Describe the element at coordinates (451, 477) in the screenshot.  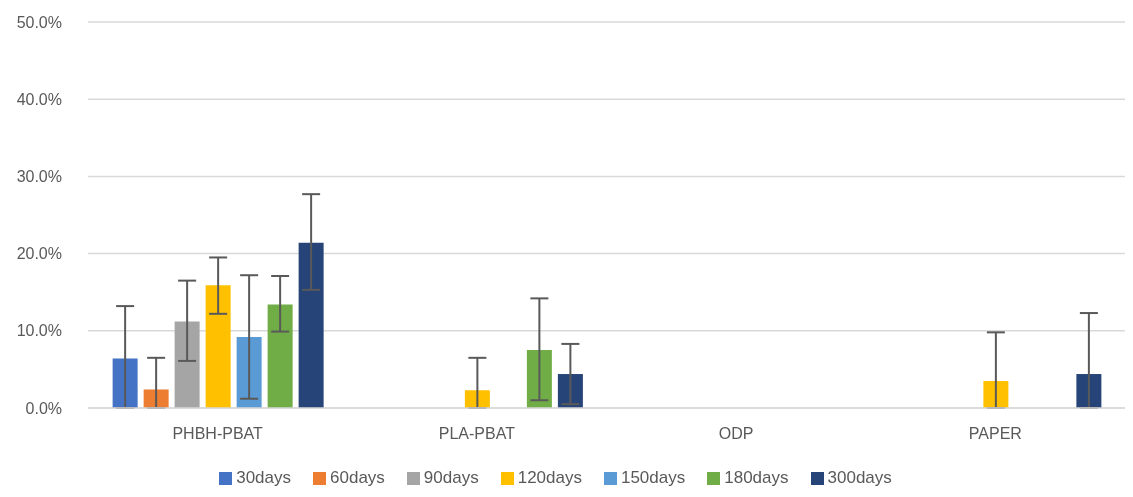
I see `legend-label: 90days` at that location.